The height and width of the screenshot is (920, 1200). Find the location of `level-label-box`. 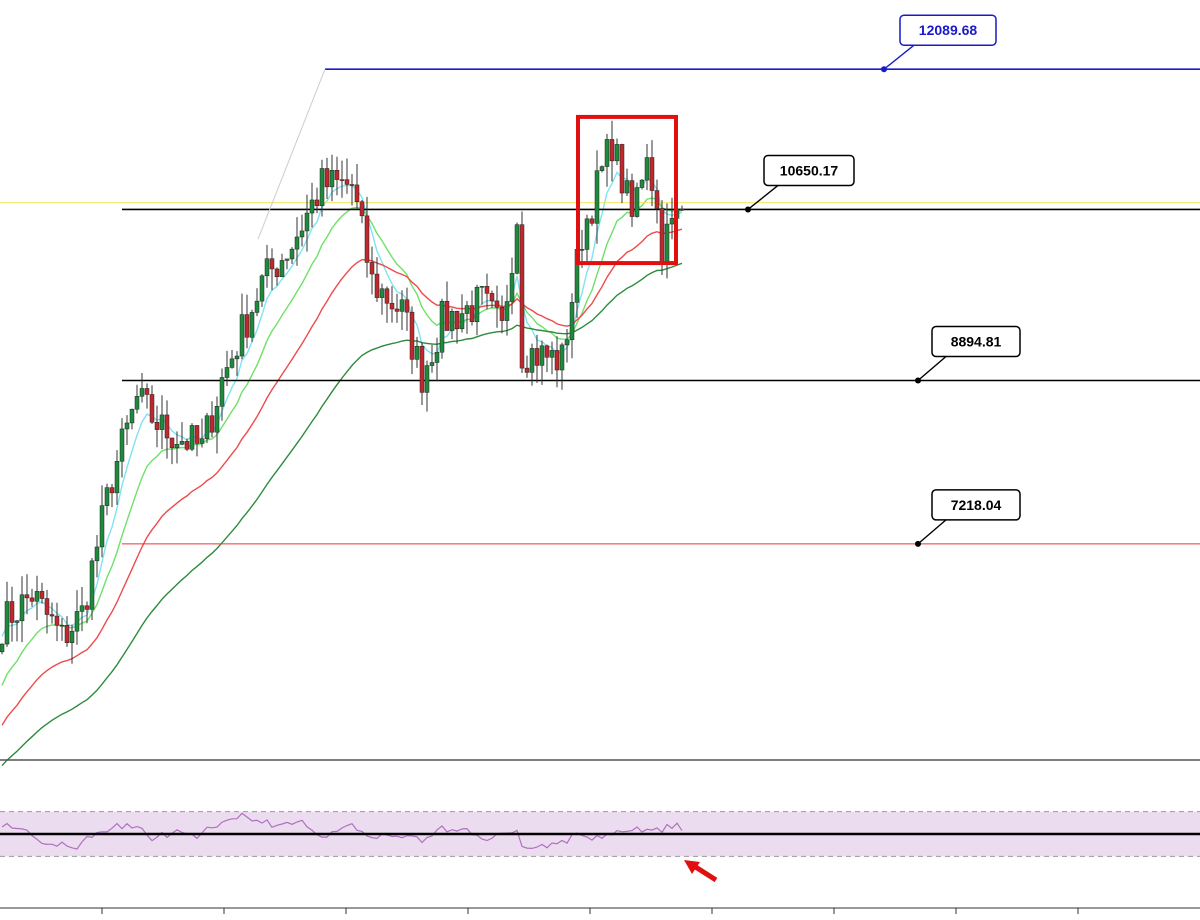

level-label-box is located at coordinates (976, 505).